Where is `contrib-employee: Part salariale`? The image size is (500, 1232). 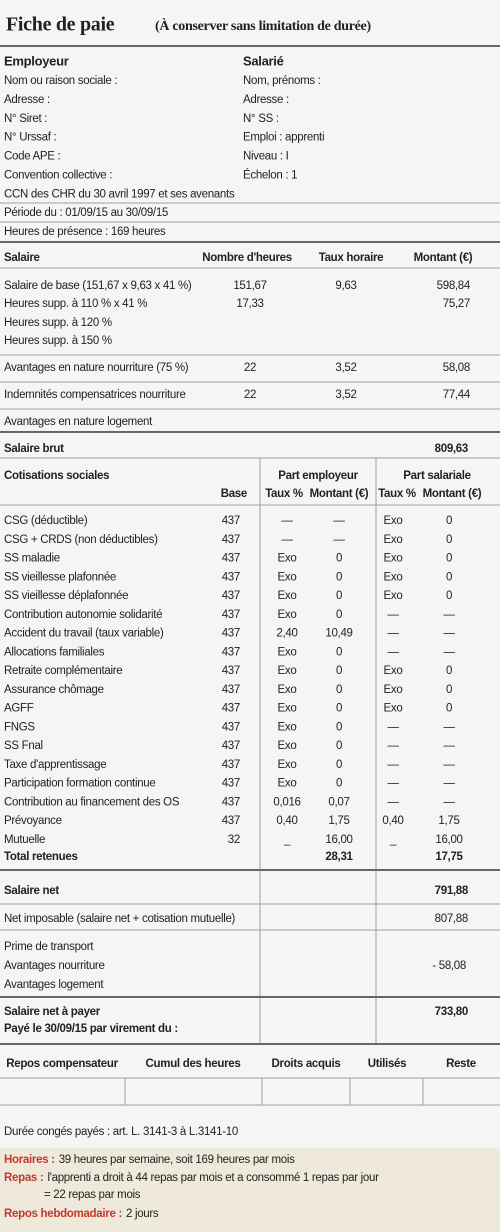 contrib-employee: Part salariale is located at coordinates (436, 476).